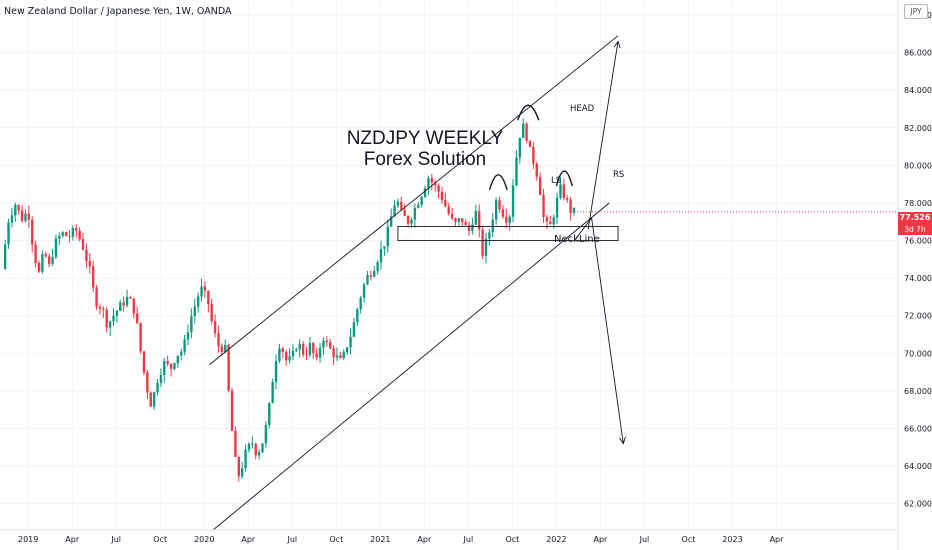  What do you see at coordinates (508, 234) in the screenshot?
I see `neckline-box` at bounding box center [508, 234].